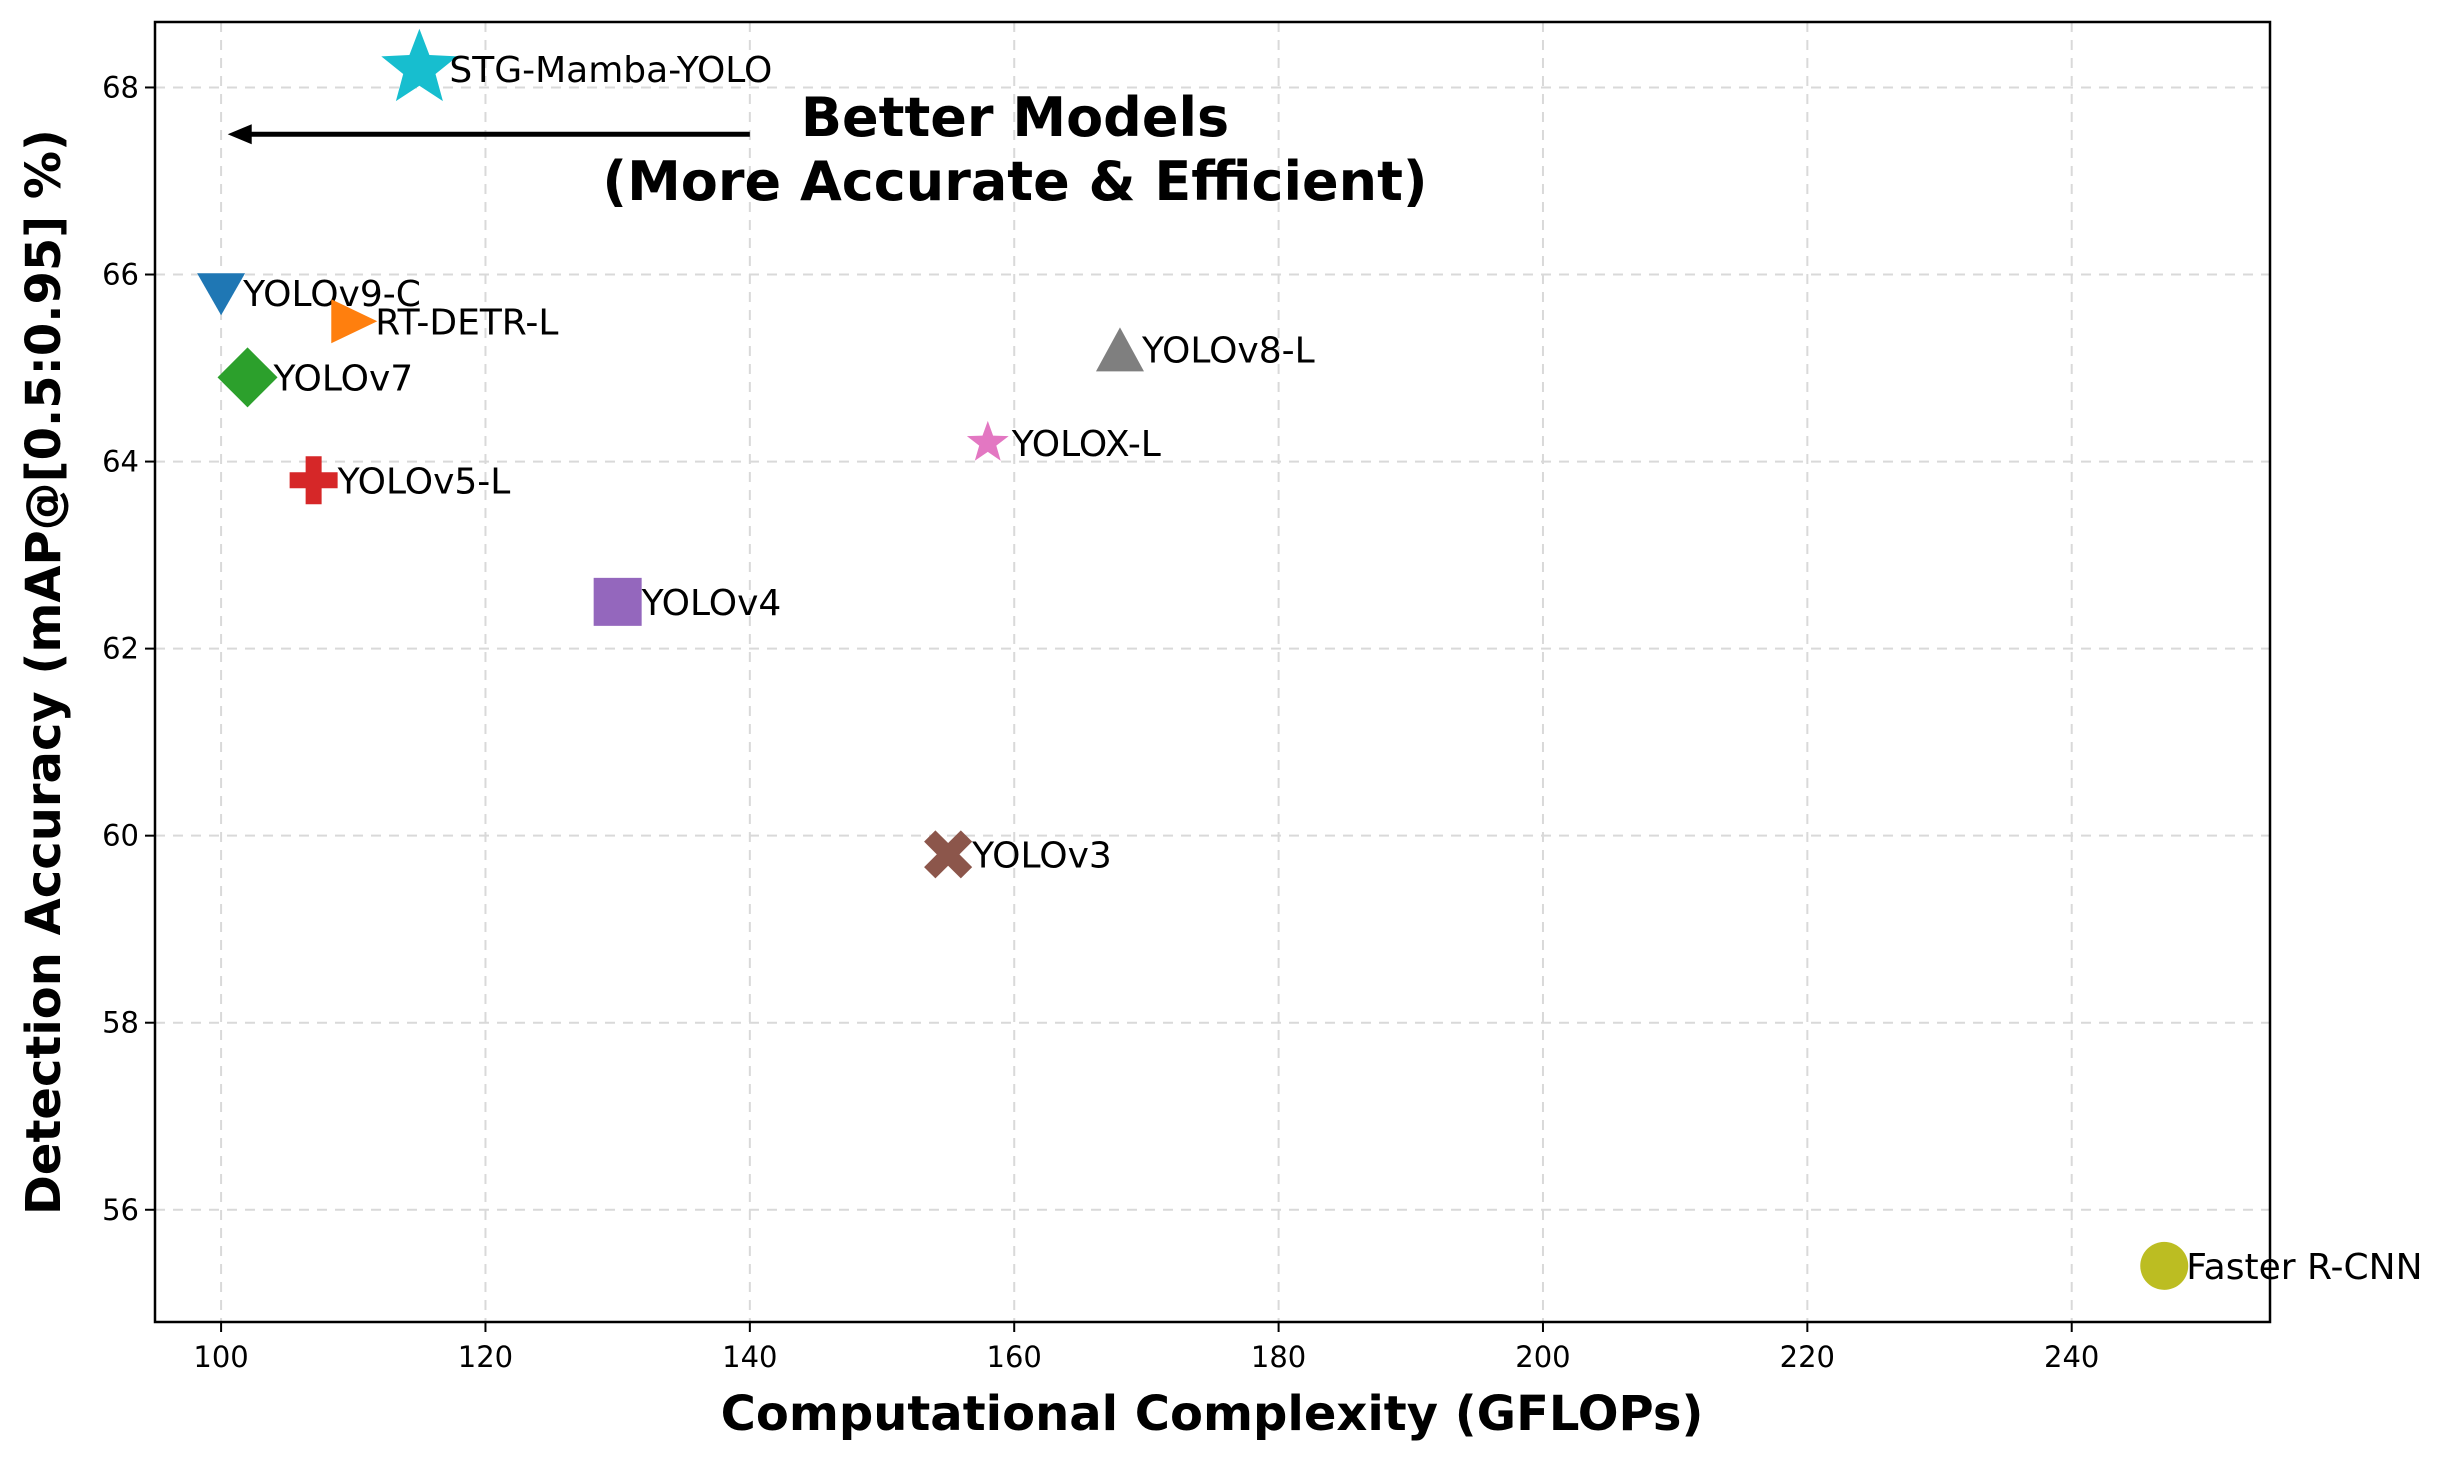  Describe the element at coordinates (1278, 1357) in the screenshot. I see `x-tick-label: 180` at that location.